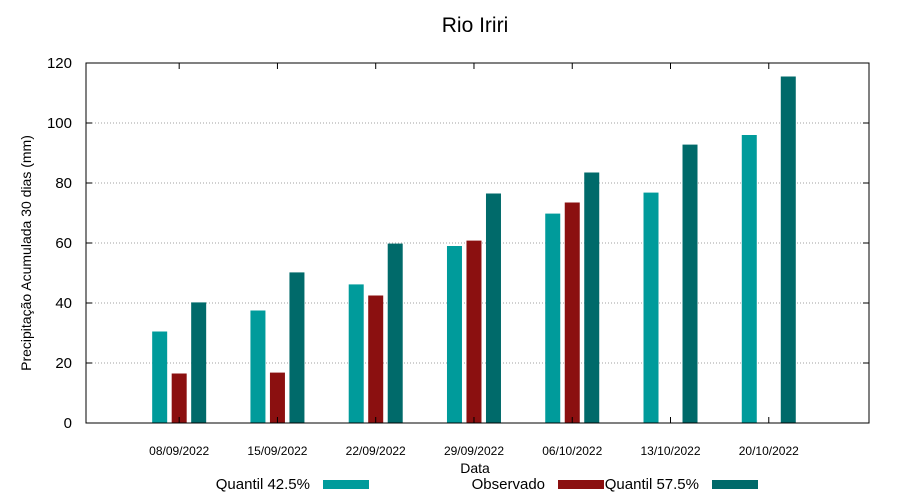 The width and height of the screenshot is (900, 500). What do you see at coordinates (474, 451) in the screenshot?
I see `x-tick-label: 29/09/2022` at bounding box center [474, 451].